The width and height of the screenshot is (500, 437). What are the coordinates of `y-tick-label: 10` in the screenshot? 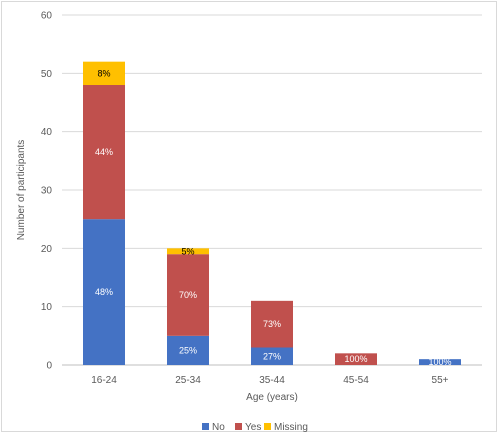 It's located at (47, 307).